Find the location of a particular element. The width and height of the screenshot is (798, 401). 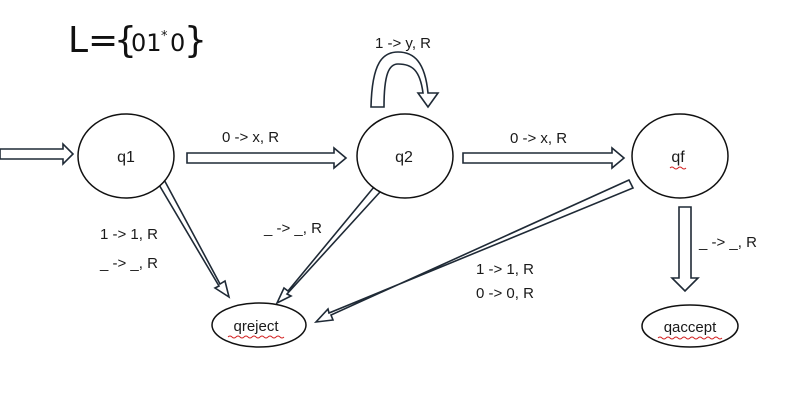

state-q2-label: q2 is located at coordinates (404, 157).